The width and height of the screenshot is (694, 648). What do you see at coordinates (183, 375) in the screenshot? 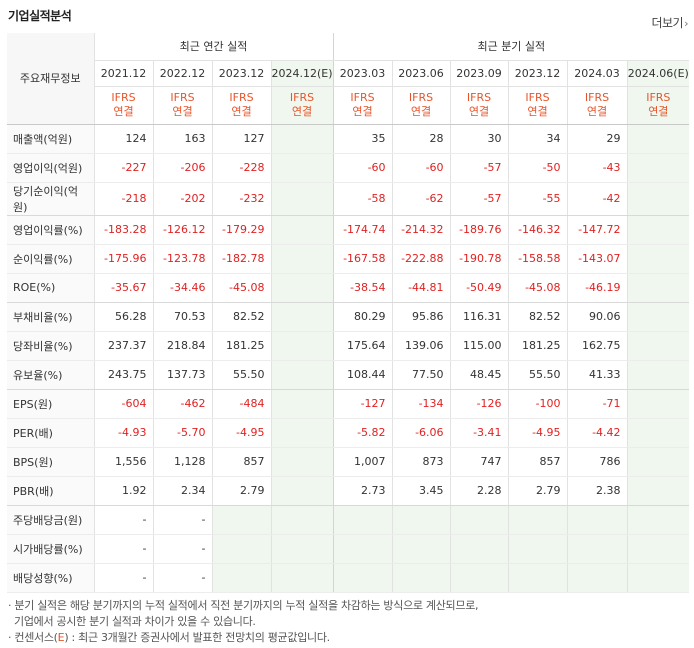
I see `annual-value-cell: 137.73` at bounding box center [183, 375].